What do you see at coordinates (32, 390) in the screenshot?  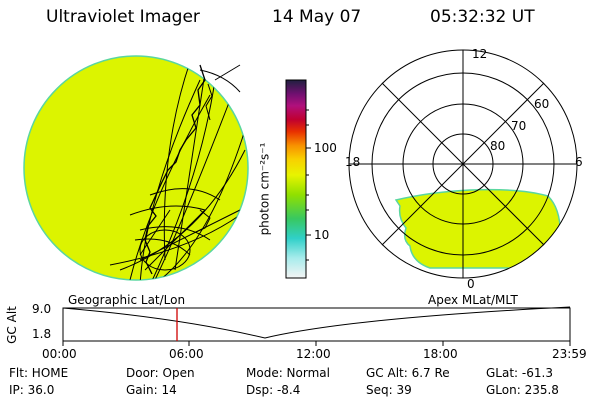 I see `info-ip: IP: 36.0` at bounding box center [32, 390].